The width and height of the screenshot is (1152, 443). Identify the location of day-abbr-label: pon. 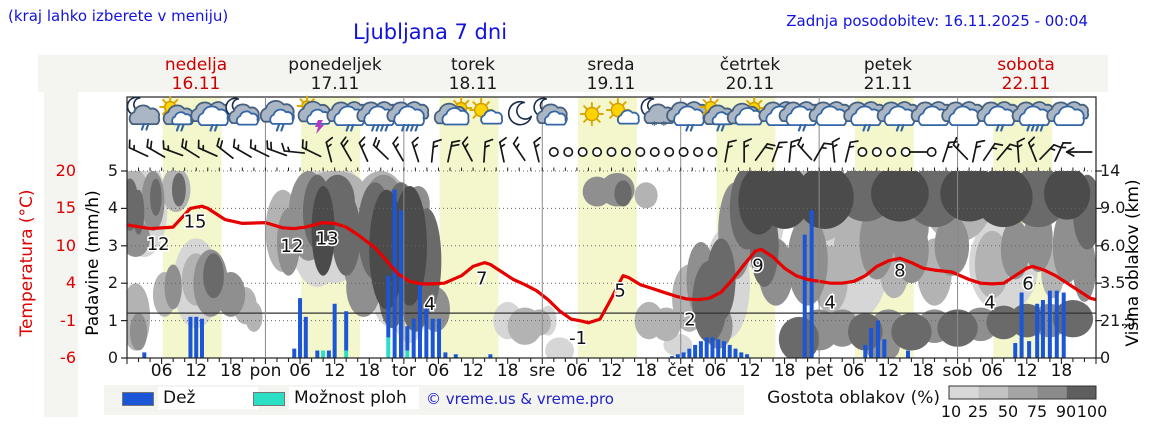
(265, 371).